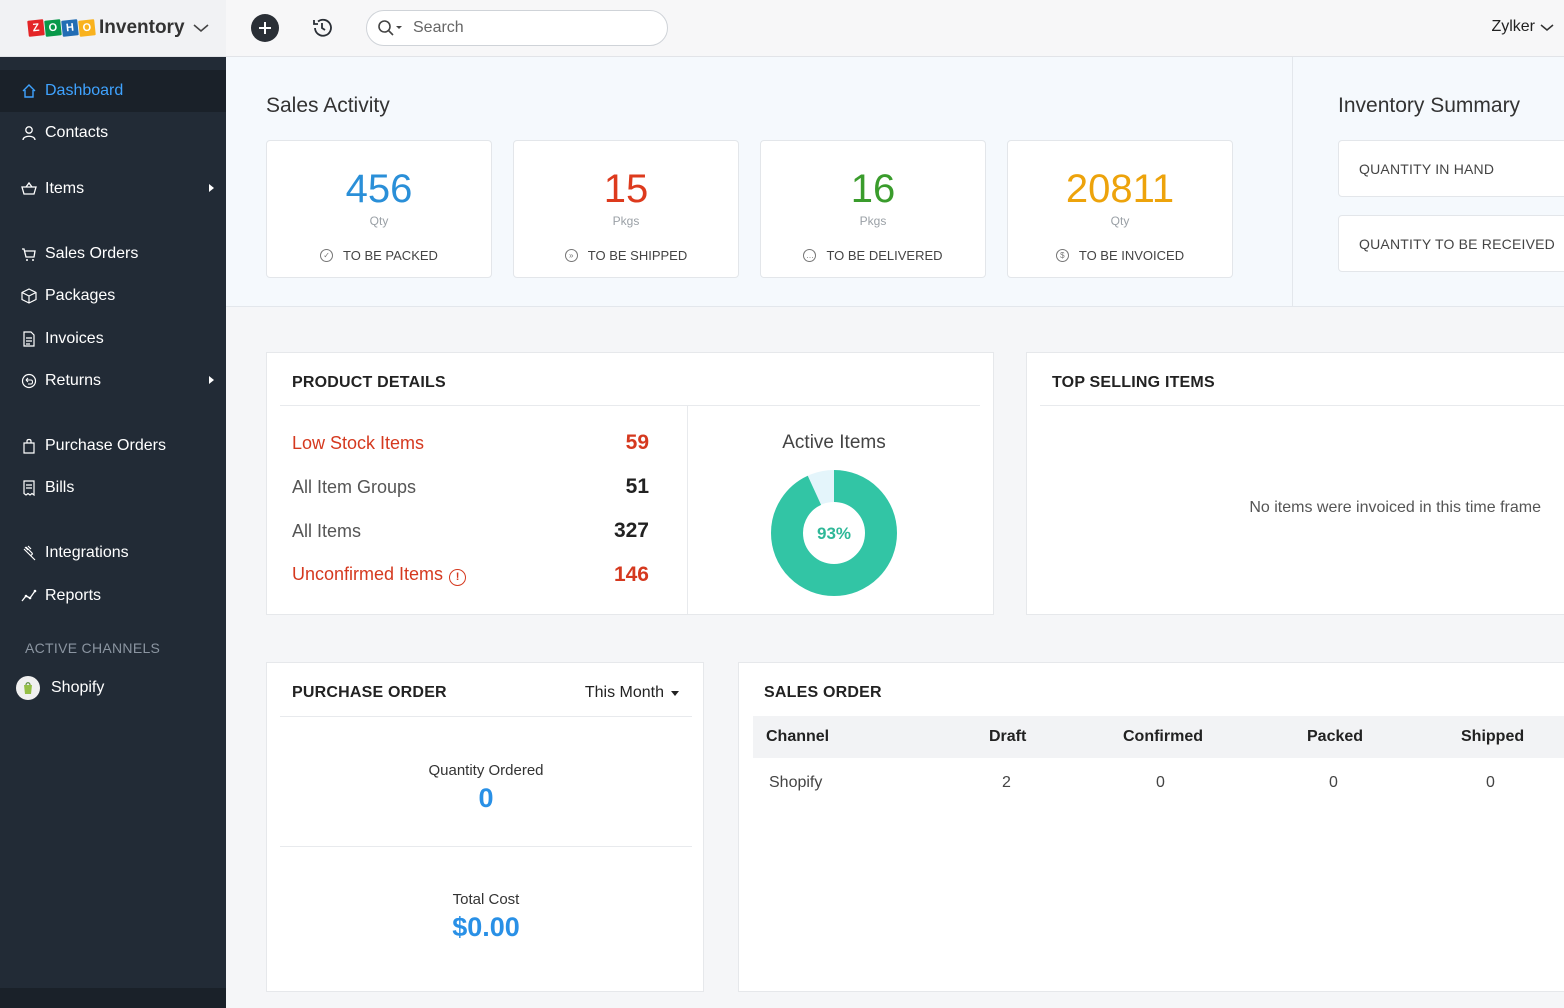 This screenshot has height=1008, width=1564. Describe the element at coordinates (113, 596) in the screenshot. I see `sidebar-item-reports: Reports` at that location.